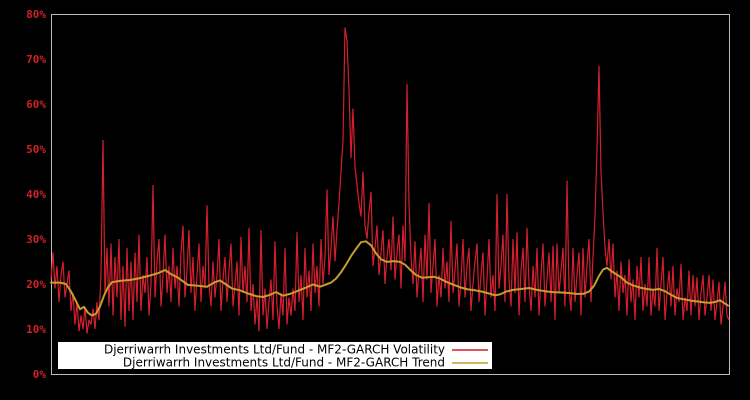  Describe the element at coordinates (36, 329) in the screenshot. I see `y-tick-label: 10%` at that location.